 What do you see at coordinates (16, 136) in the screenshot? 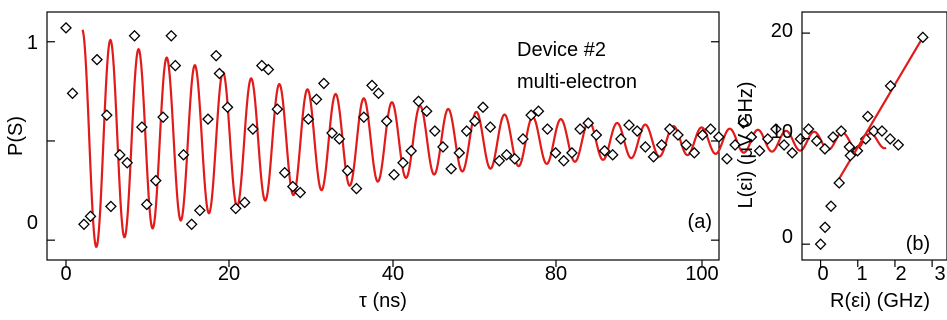
I see `y-axis-label-a: P(S)` at bounding box center [16, 136].